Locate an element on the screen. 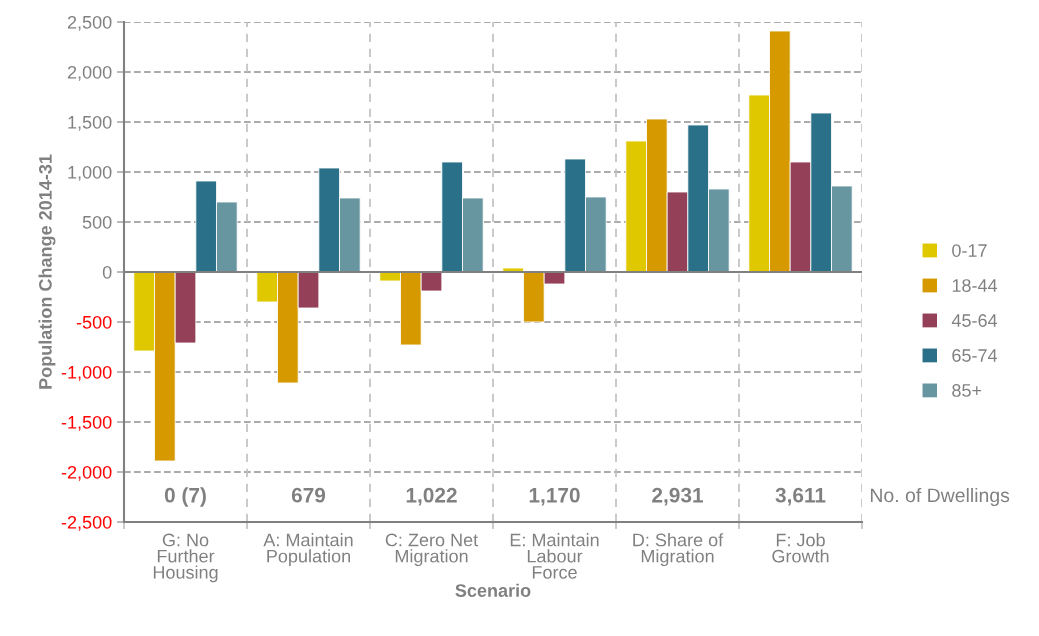 The image size is (1039, 636). y-tick-label: 500 is located at coordinates (97, 222).